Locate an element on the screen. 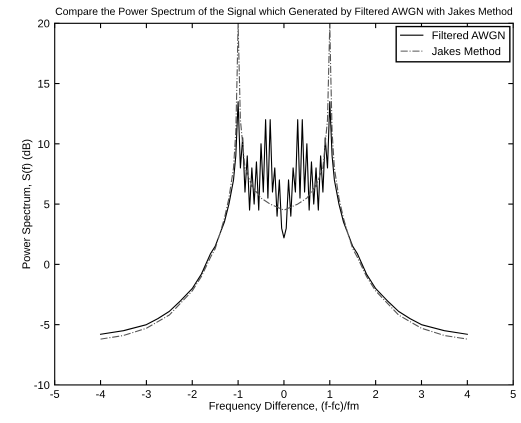 The width and height of the screenshot is (521, 423). x-tick-label: 3 is located at coordinates (421, 394).